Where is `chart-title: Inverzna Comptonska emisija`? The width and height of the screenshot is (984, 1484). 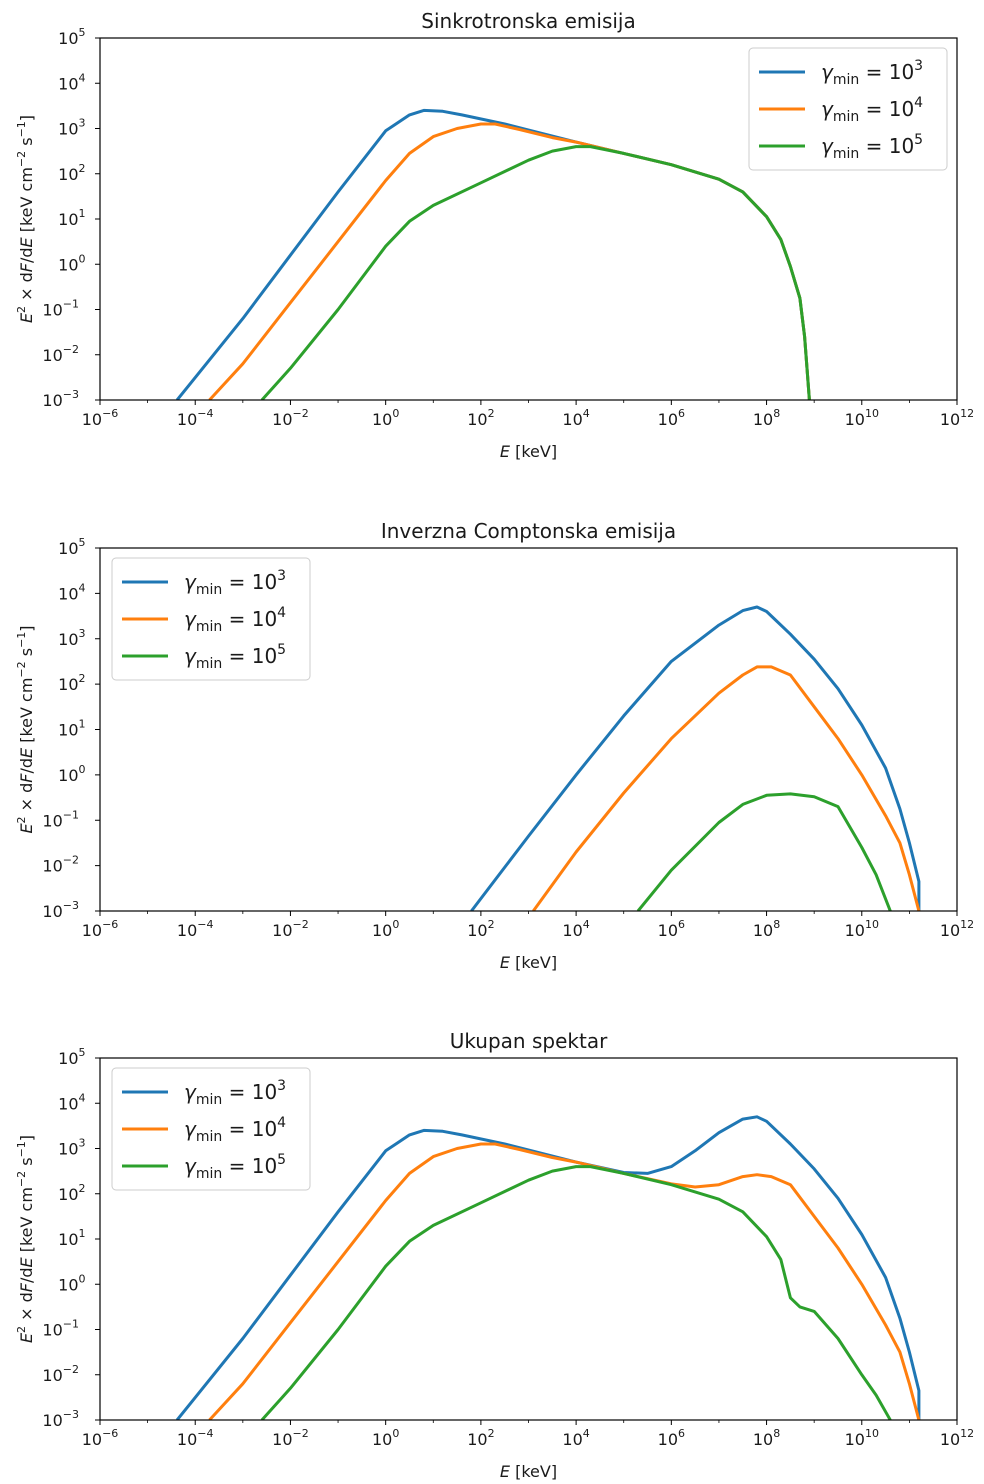 chart-title: Inverzna Comptonska emisija is located at coordinates (528, 531).